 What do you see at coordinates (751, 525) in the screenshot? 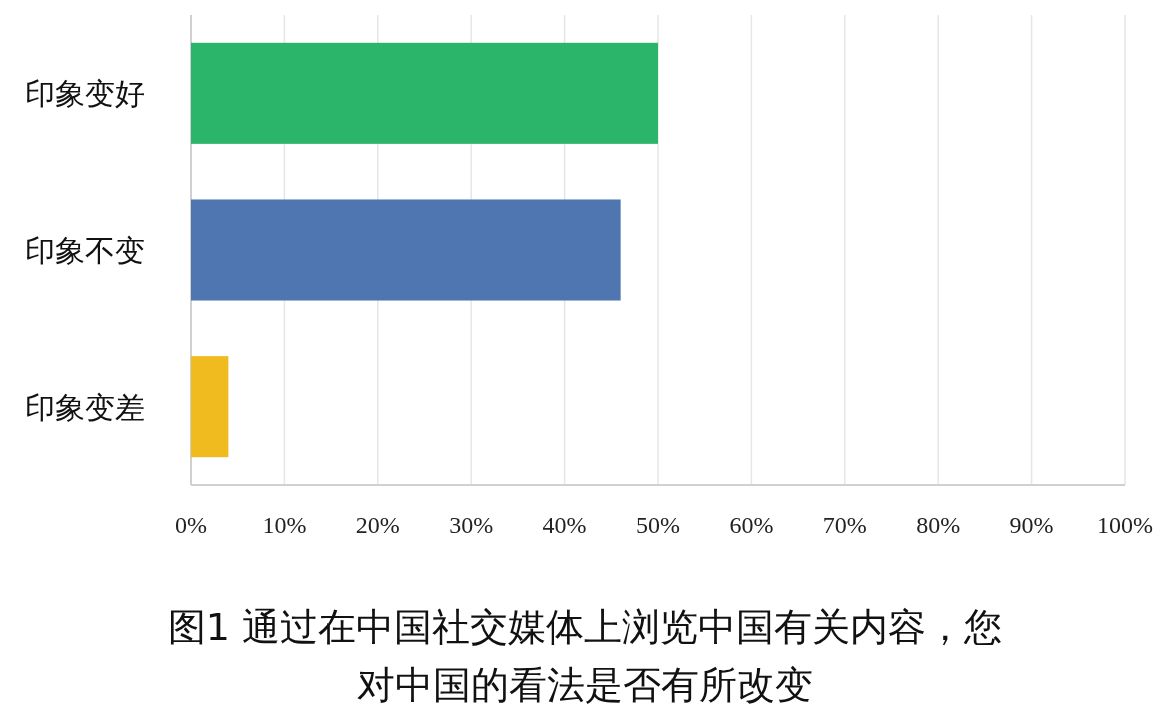
I see `x-tick-label: 60%` at bounding box center [751, 525].